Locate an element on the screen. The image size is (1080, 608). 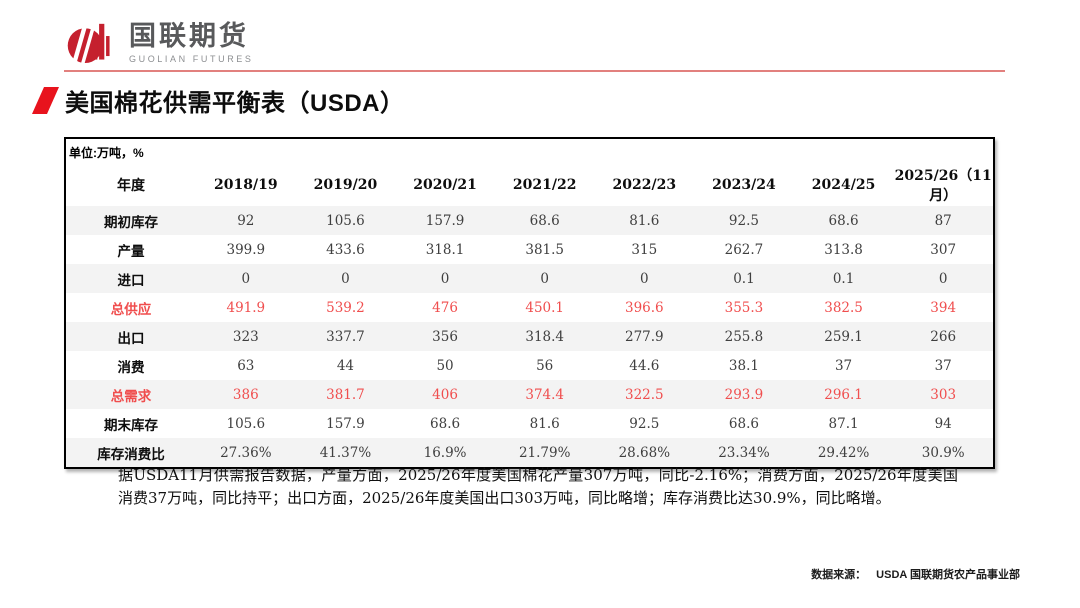
year-header-cell: 2022/23 is located at coordinates (644, 185).